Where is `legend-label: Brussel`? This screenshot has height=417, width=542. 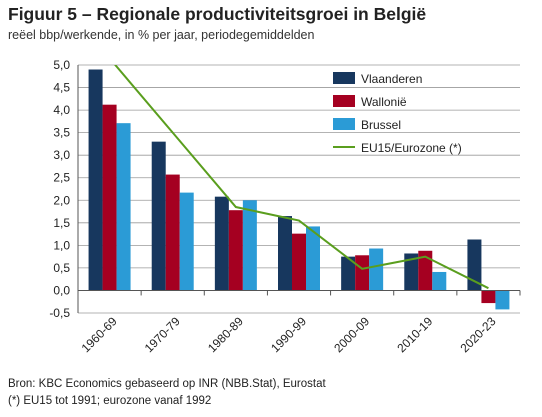 legend-label: Brussel is located at coordinates (381, 125).